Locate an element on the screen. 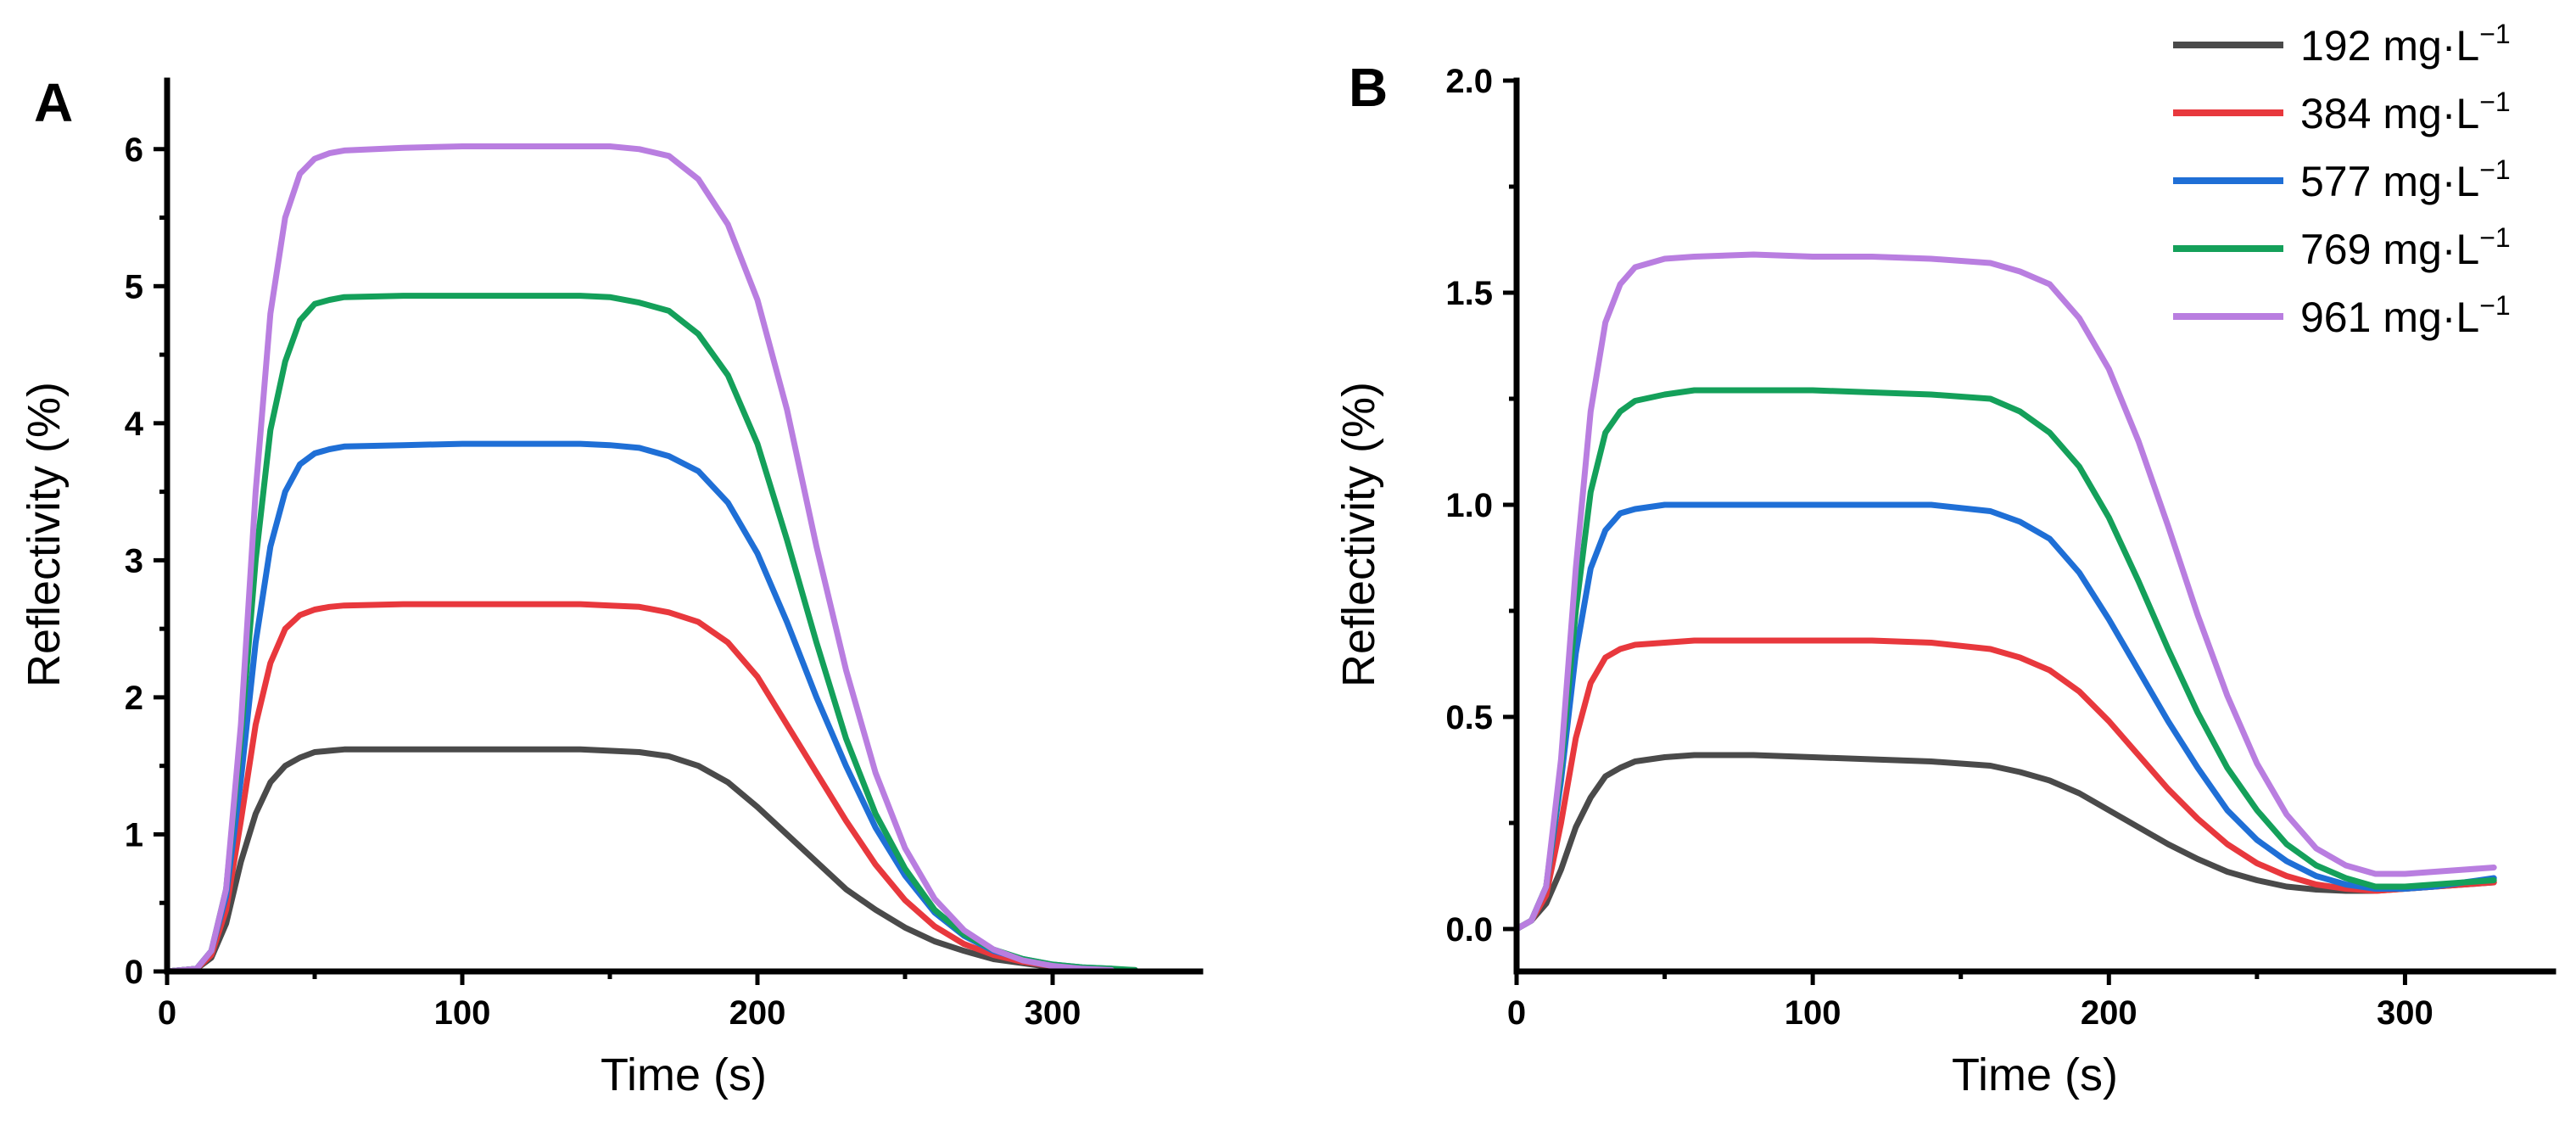 The width and height of the screenshot is (2576, 1125). panel-label-a: A is located at coordinates (53, 103).